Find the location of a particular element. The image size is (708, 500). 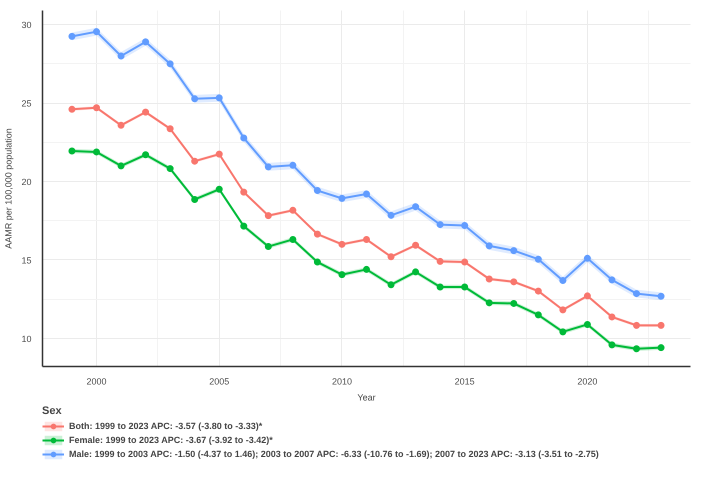

legend-label: Both: 1999 to 2023 APC: -3.57 (-3.80 to -3.33)* is located at coordinates (165, 426).